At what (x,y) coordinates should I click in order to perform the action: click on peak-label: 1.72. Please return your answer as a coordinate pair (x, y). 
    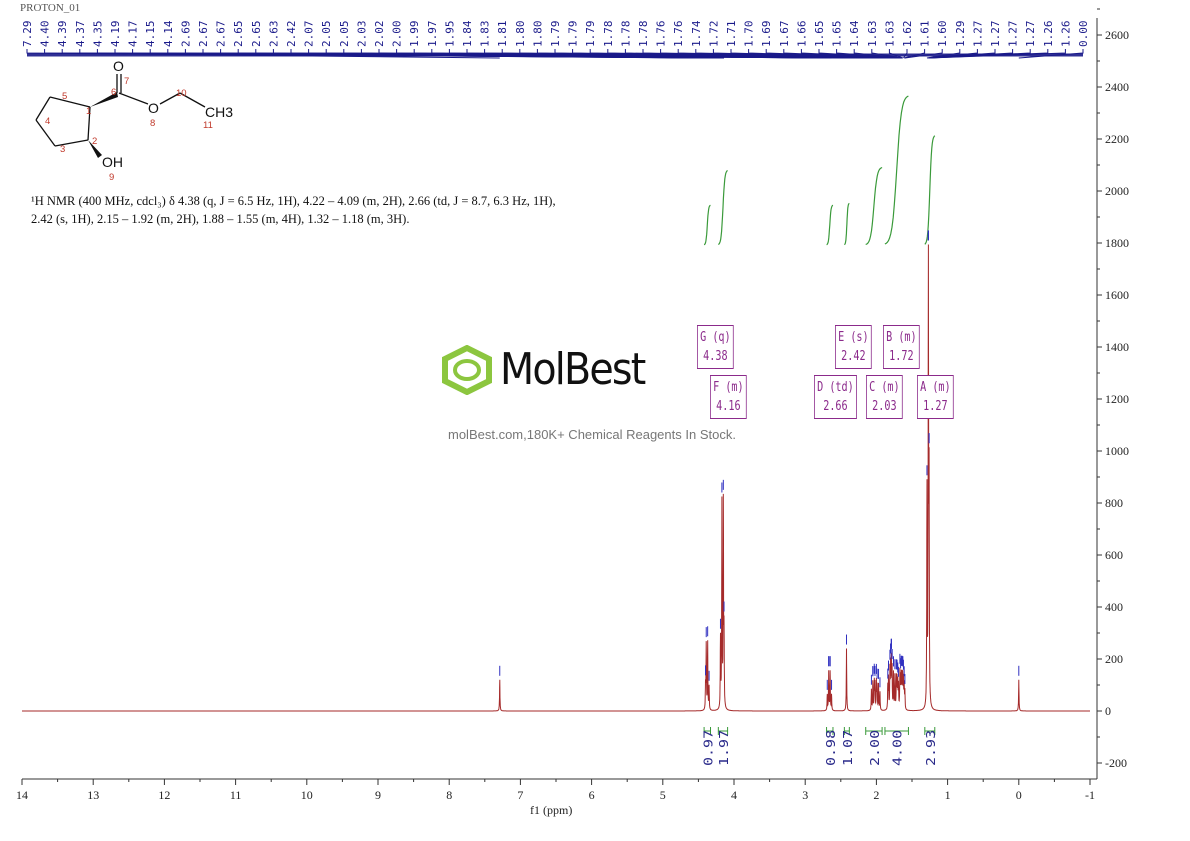
    Looking at the image, I should click on (713, 34).